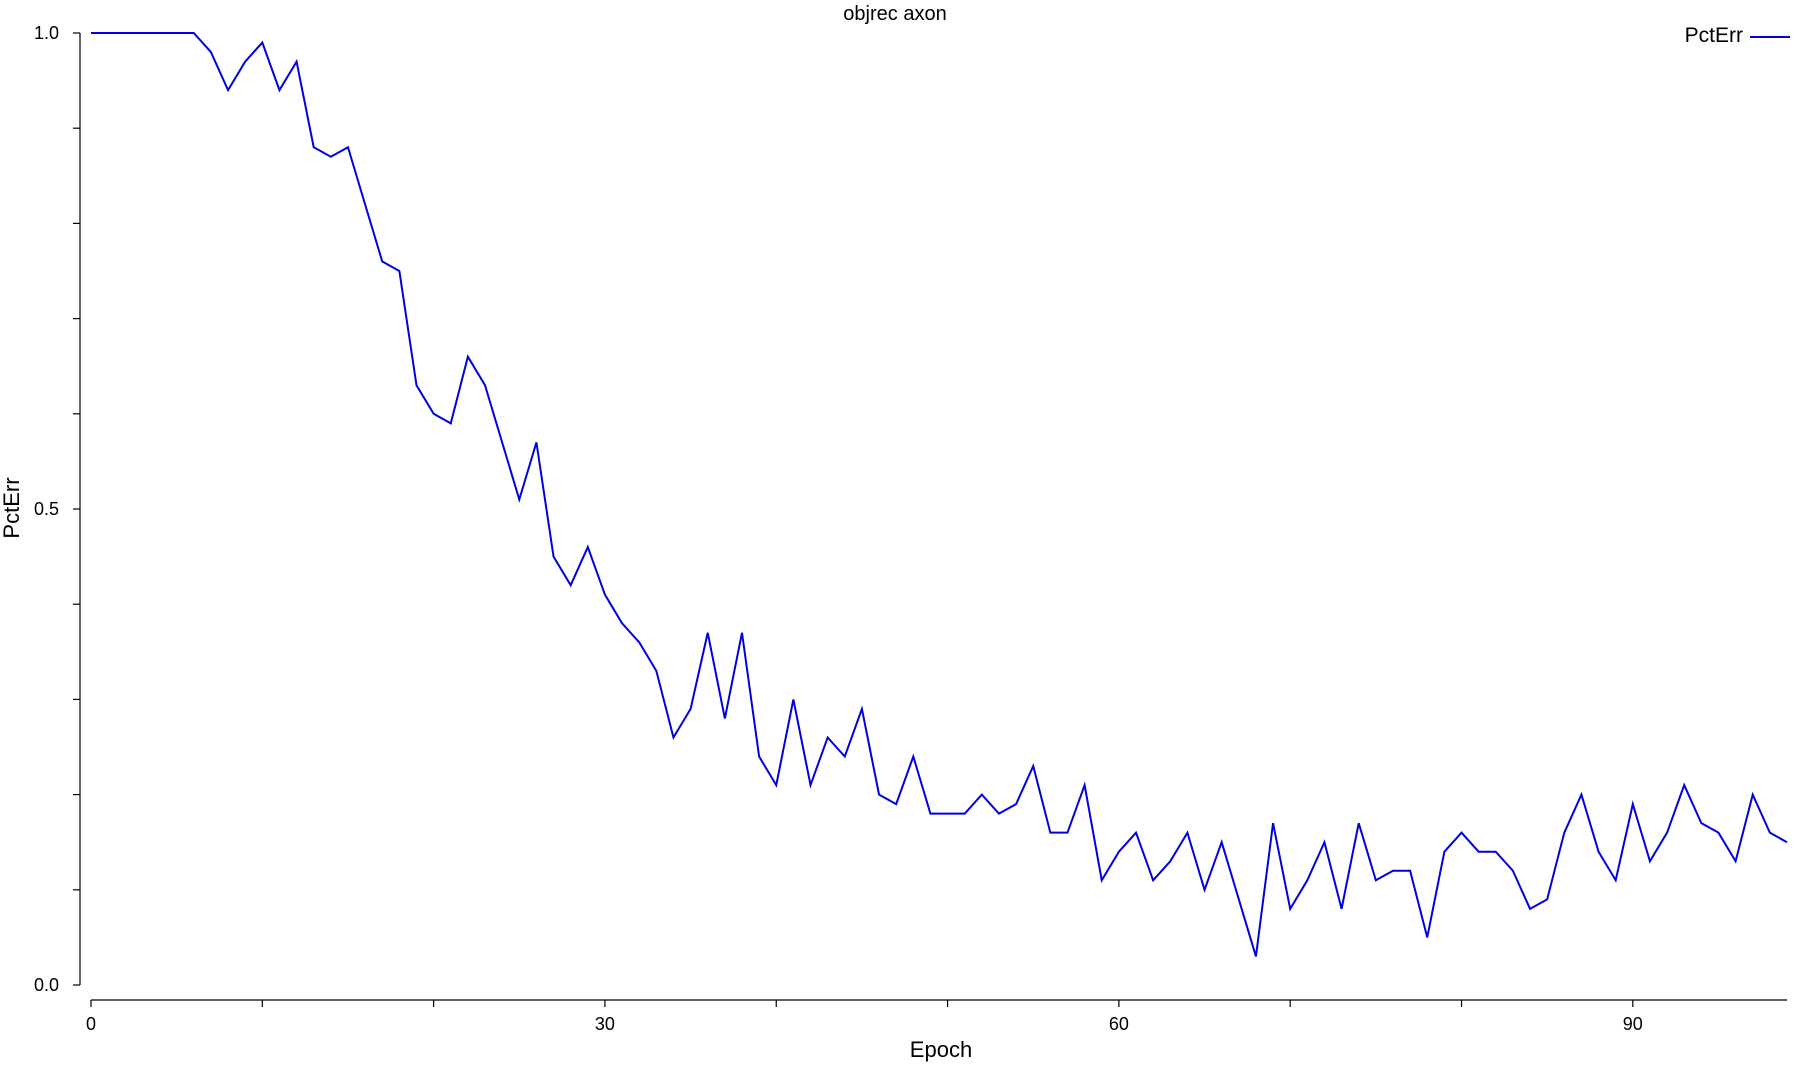 The image size is (1793, 1069). Describe the element at coordinates (1633, 1024) in the screenshot. I see `x-tick-label: 90` at that location.